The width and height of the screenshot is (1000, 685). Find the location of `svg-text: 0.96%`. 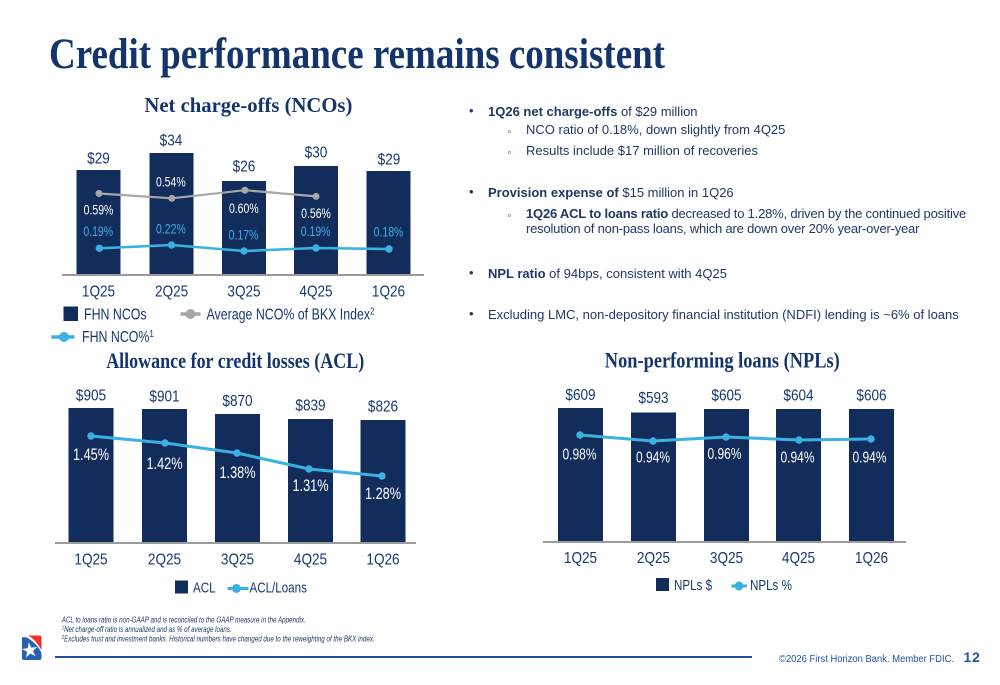

svg-text: 0.96% is located at coordinates (725, 453).